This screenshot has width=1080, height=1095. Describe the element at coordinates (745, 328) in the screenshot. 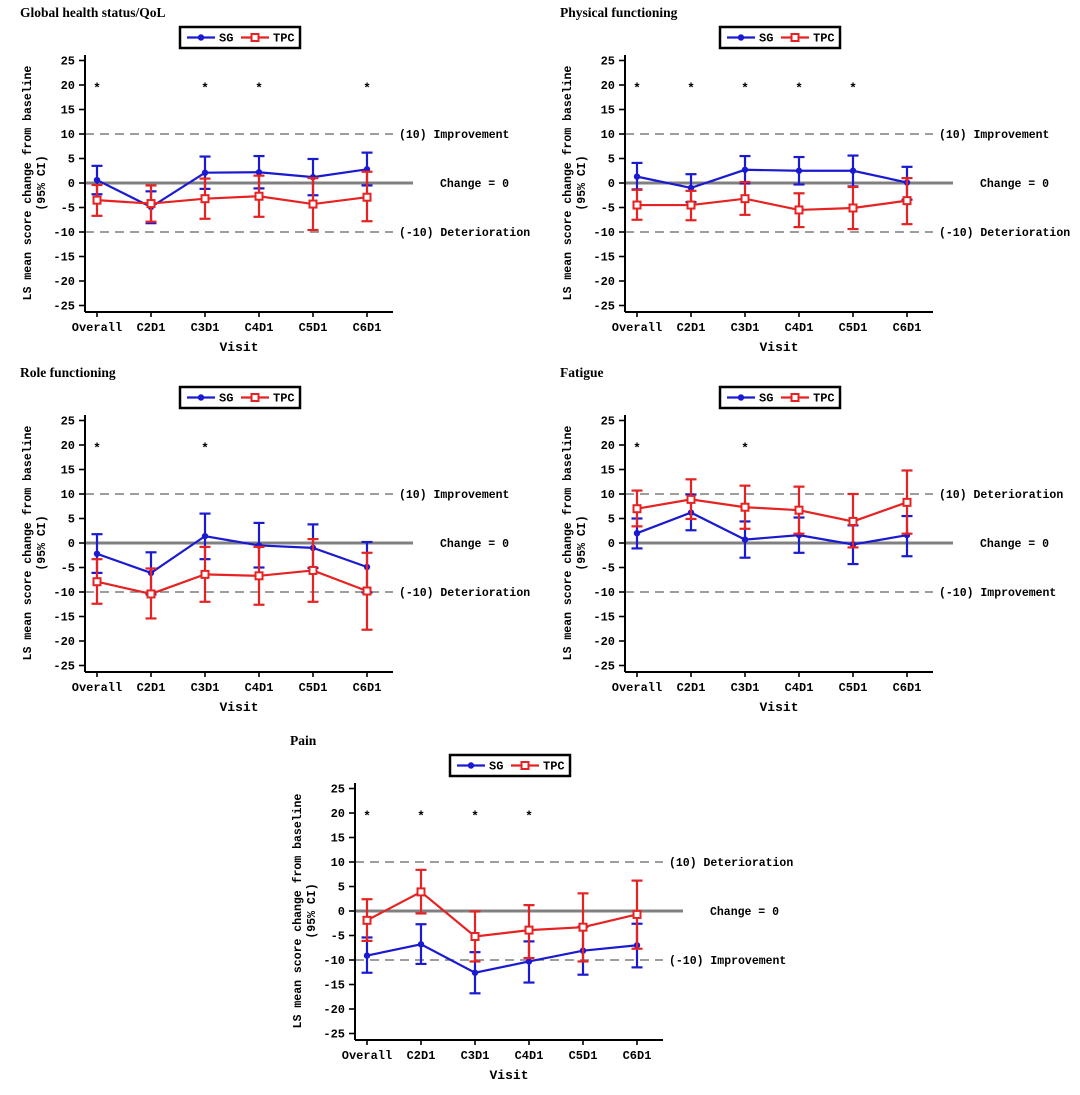

I see `x-tick-label: C3D1` at that location.